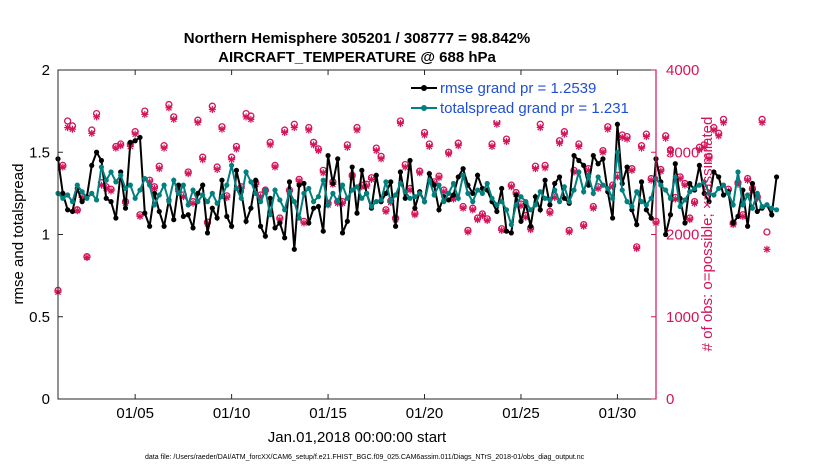 The width and height of the screenshot is (830, 470). Describe the element at coordinates (767, 232) in the screenshot. I see `obs-possible-point` at that location.